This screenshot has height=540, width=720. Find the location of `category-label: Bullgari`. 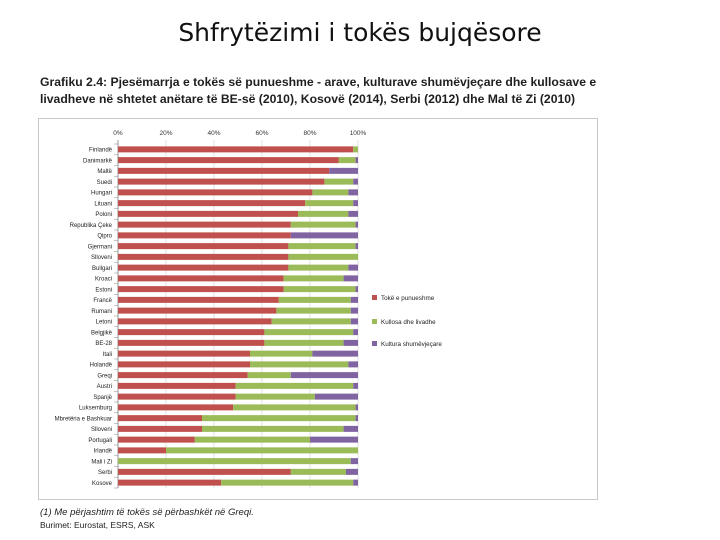

category-label: Bullgari is located at coordinates (102, 269).